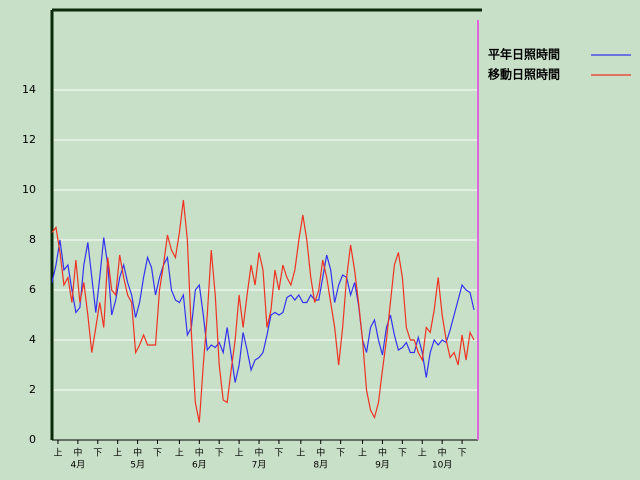  What do you see at coordinates (524, 74) in the screenshot?
I see `legend-label: 移動日照時間` at bounding box center [524, 74].